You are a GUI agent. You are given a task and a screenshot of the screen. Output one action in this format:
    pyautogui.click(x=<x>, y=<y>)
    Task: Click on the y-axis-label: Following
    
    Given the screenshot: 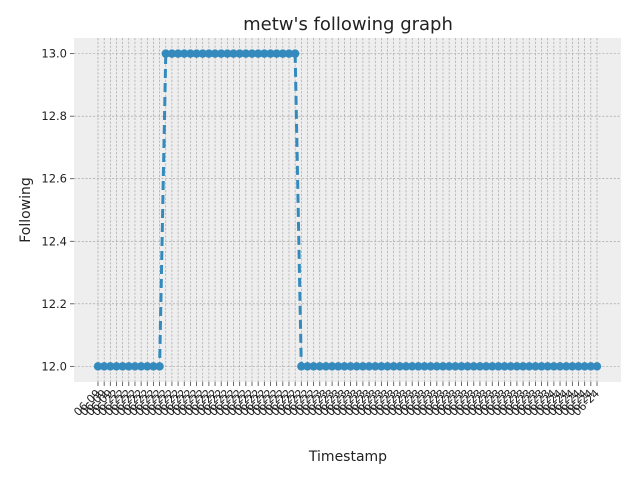 What is the action you would take?
    pyautogui.click(x=26, y=210)
    